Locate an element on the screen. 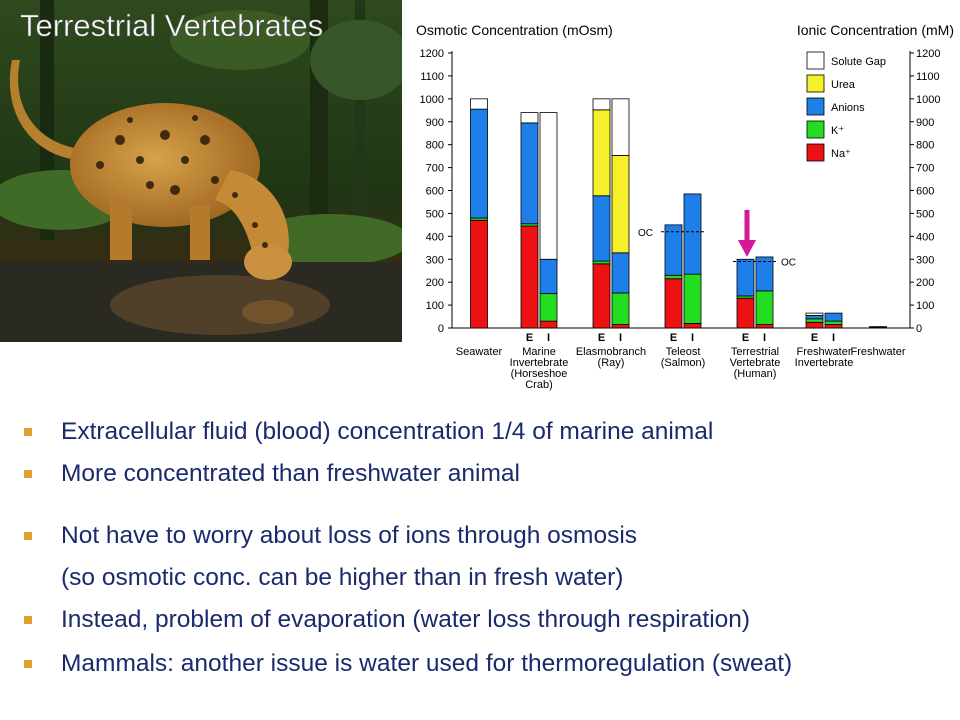 The image size is (960, 720). y-tick-label-right: 600 is located at coordinates (925, 192).